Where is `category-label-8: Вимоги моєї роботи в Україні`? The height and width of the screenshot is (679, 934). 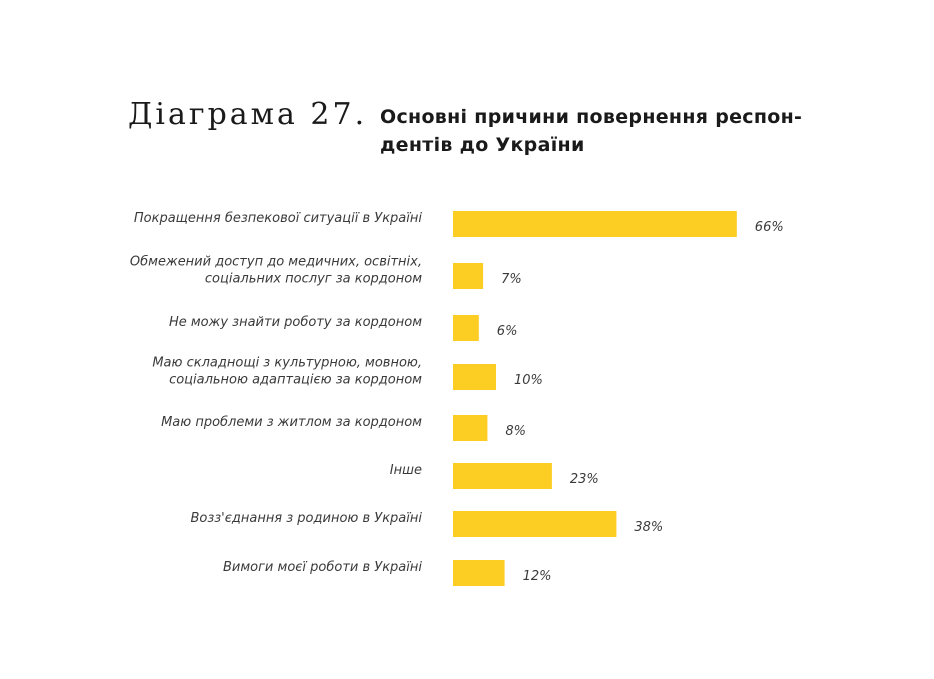 category-label-8: Вимоги моєї роботи в Україні is located at coordinates (322, 567).